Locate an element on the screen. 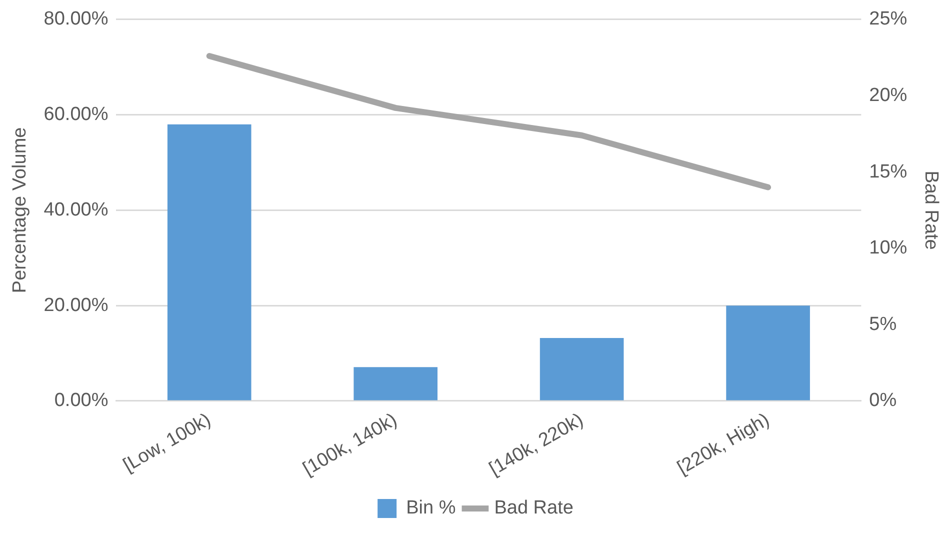 Image resolution: width=951 pixels, height=533 pixels. y-axis-title: Percentage Volume is located at coordinates (20, 210).